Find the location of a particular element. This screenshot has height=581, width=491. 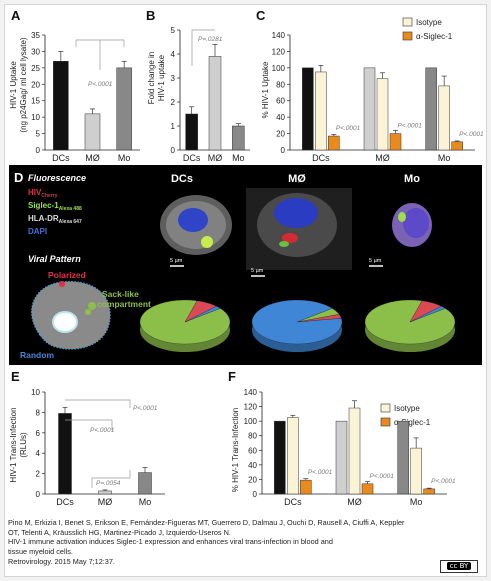

panel-f-legend-siglec-swatch is located at coordinates (385, 422).